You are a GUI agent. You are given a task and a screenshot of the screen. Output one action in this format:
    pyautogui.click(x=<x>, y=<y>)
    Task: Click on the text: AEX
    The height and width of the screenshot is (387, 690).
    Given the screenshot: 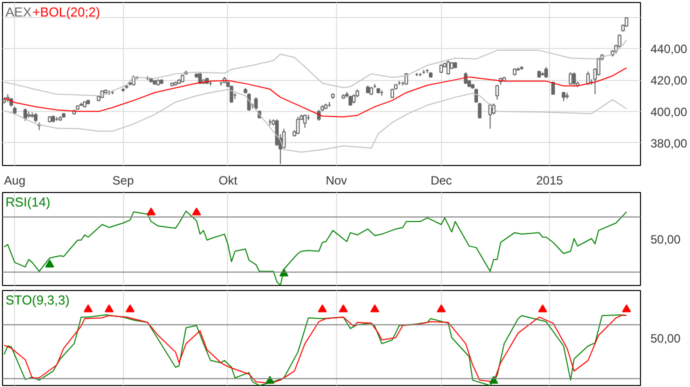 What is the action you would take?
    pyautogui.click(x=19, y=12)
    